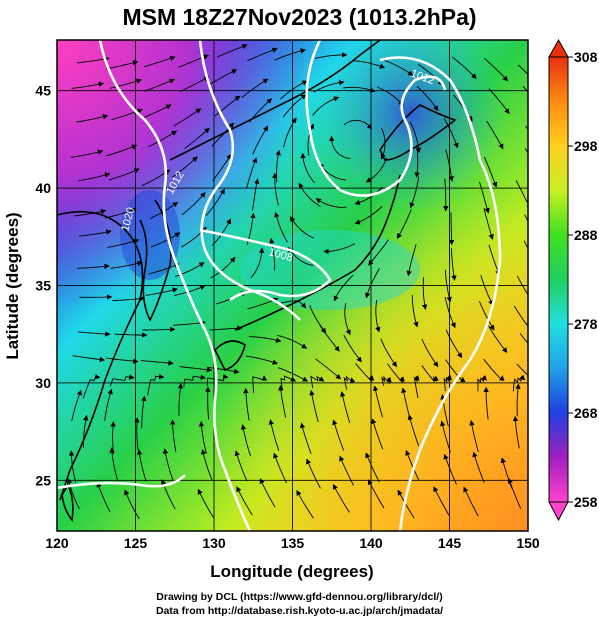 The height and width of the screenshot is (625, 599). I want to click on x-tick-label: 135, so click(293, 543).